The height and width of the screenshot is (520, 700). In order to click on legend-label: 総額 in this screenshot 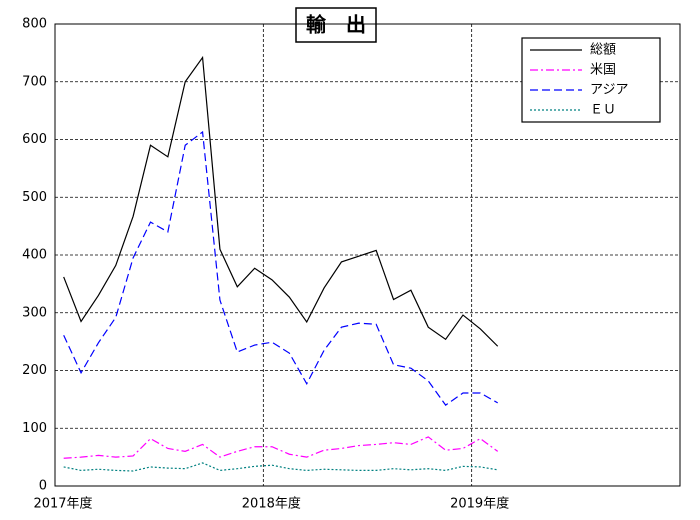, I will do `click(603, 50)`.